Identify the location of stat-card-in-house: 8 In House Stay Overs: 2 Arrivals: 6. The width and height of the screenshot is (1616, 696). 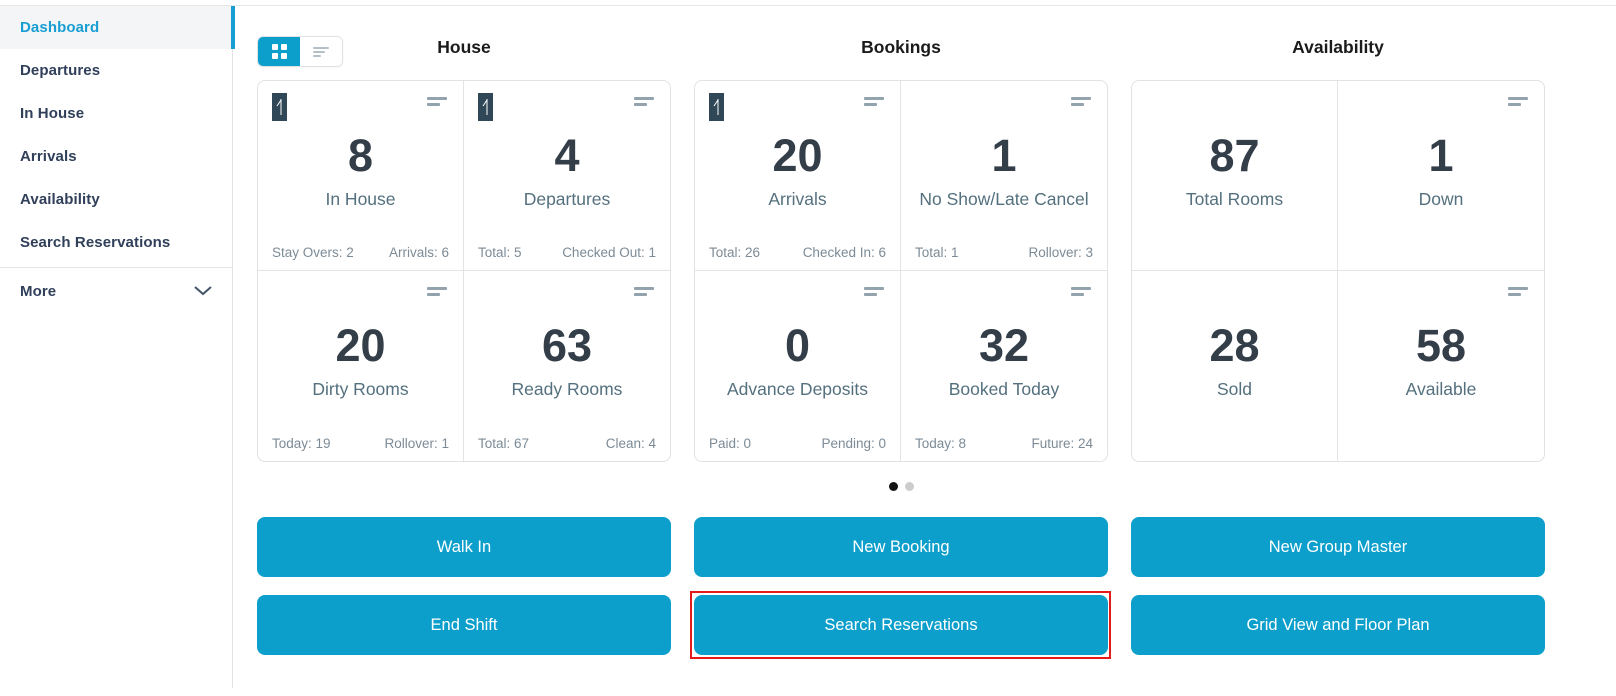
(361, 176).